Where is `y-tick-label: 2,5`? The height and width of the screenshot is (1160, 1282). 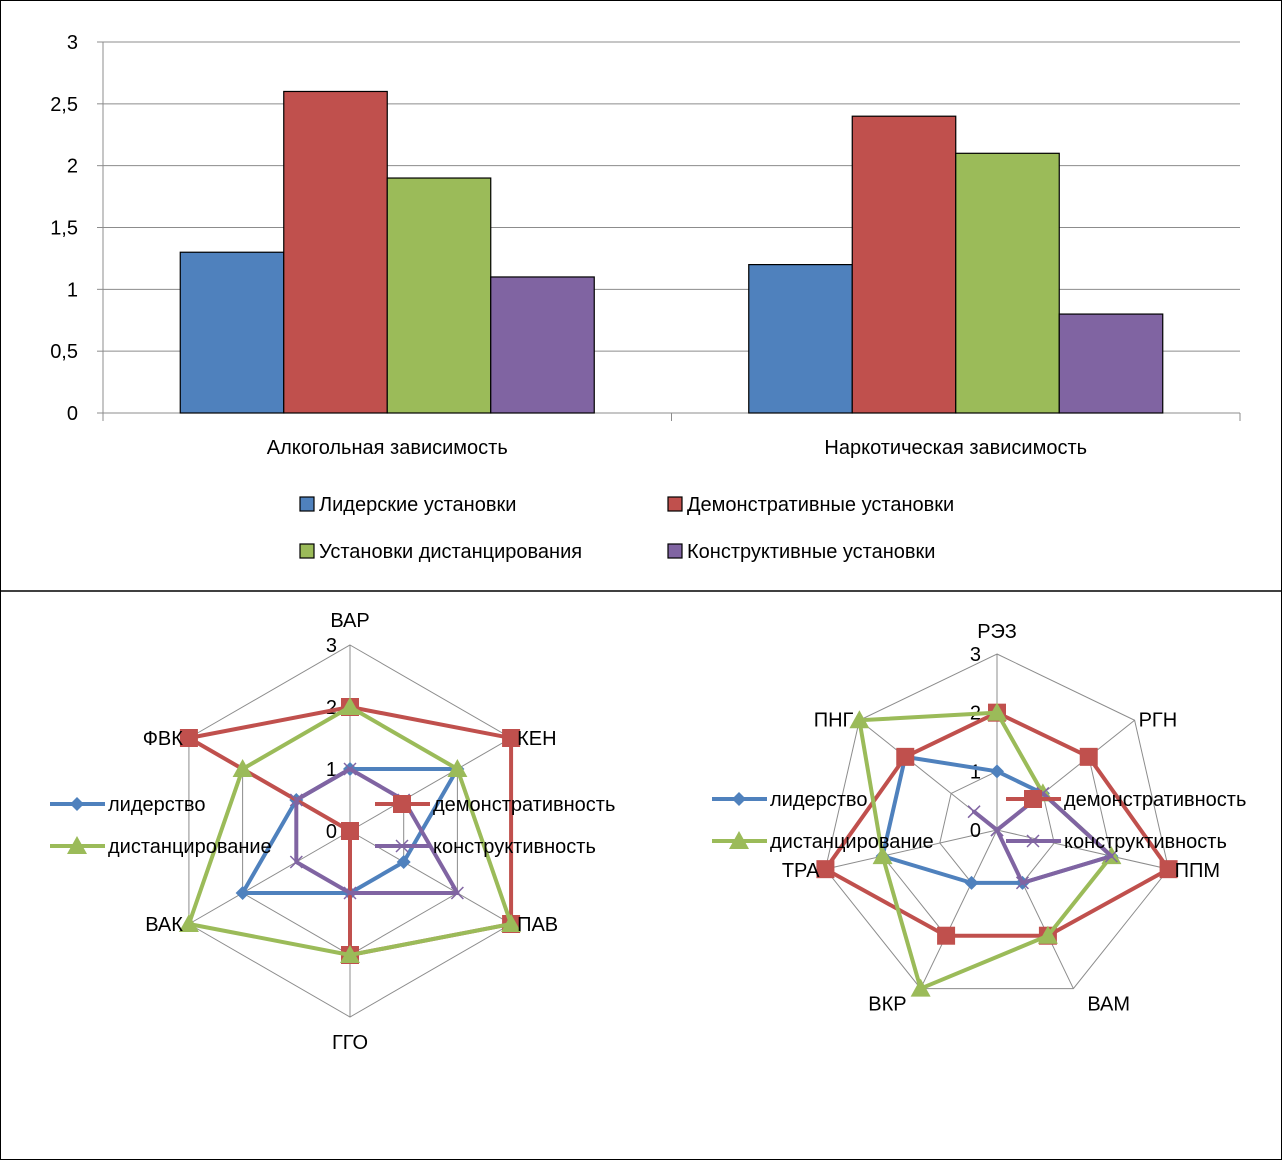
y-tick-label: 2,5 is located at coordinates (64, 105).